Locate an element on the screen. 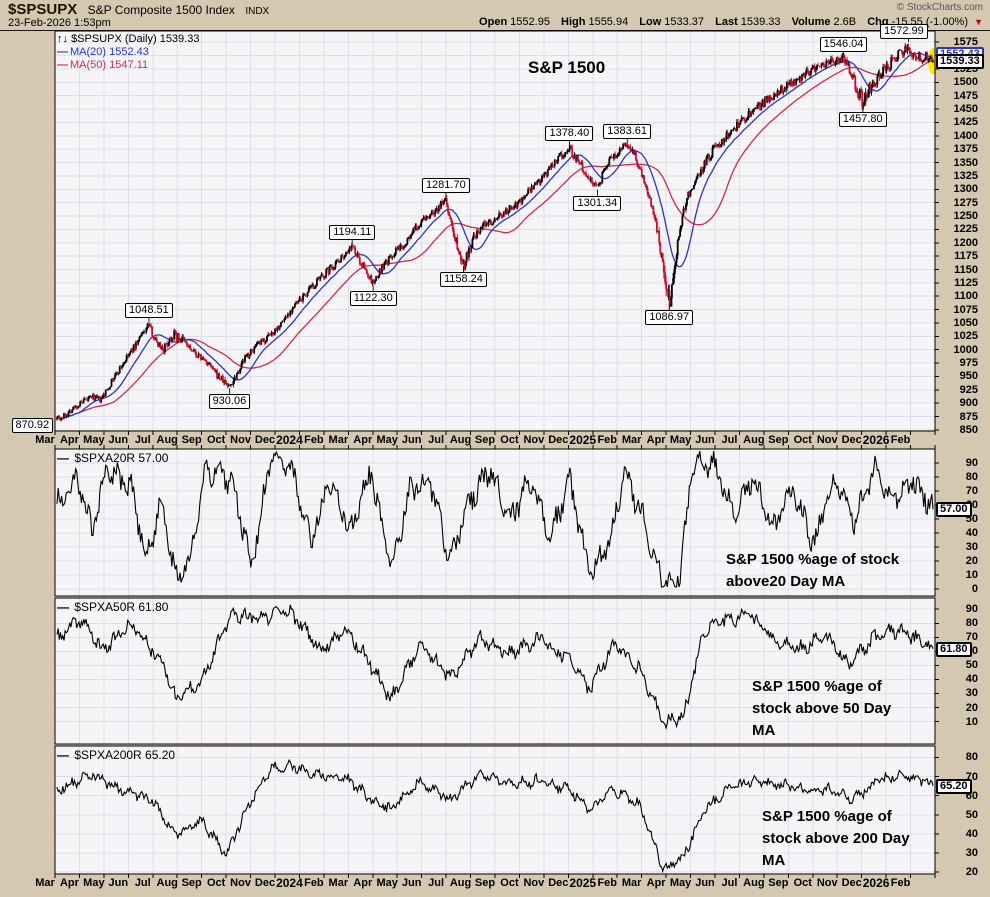 The width and height of the screenshot is (990, 897). last-label: Last is located at coordinates (726, 22).